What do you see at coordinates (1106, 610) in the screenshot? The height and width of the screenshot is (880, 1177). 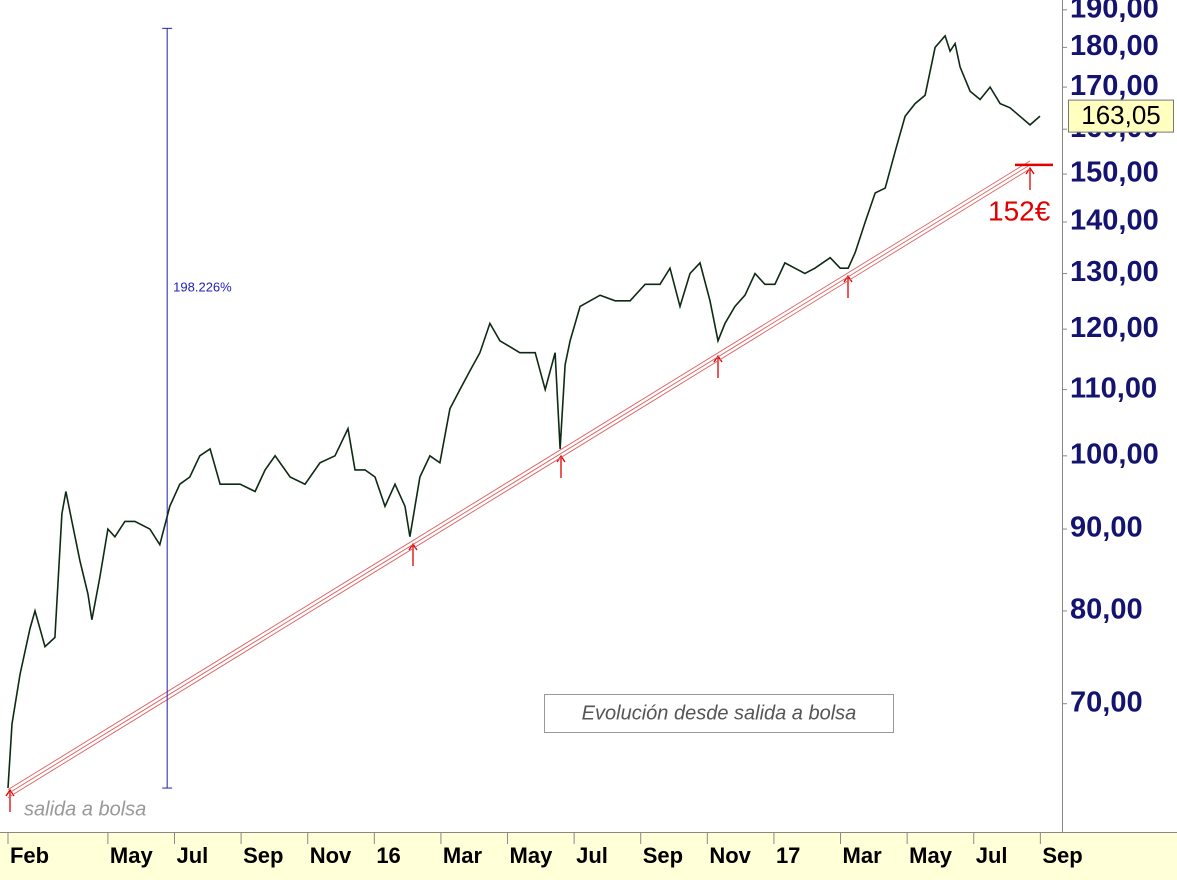 I see `y-tick-label: 80,00` at bounding box center [1106, 610].